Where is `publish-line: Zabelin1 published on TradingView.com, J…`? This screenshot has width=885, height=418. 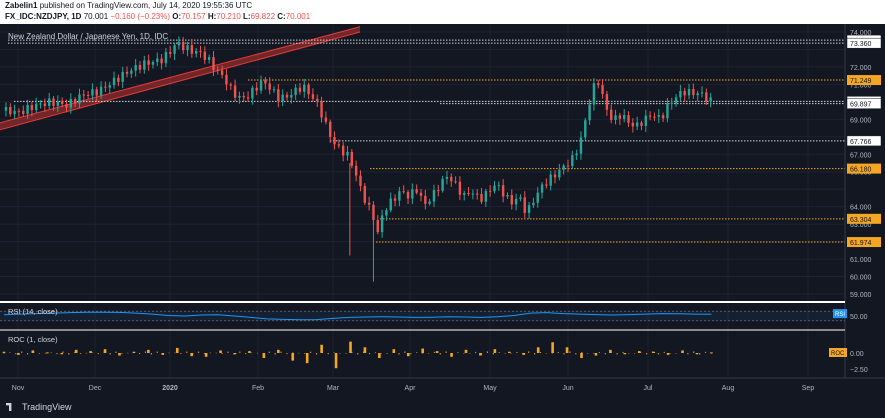 publish-line: Zabelin1 published on TradingView.com, J… is located at coordinates (128, 5).